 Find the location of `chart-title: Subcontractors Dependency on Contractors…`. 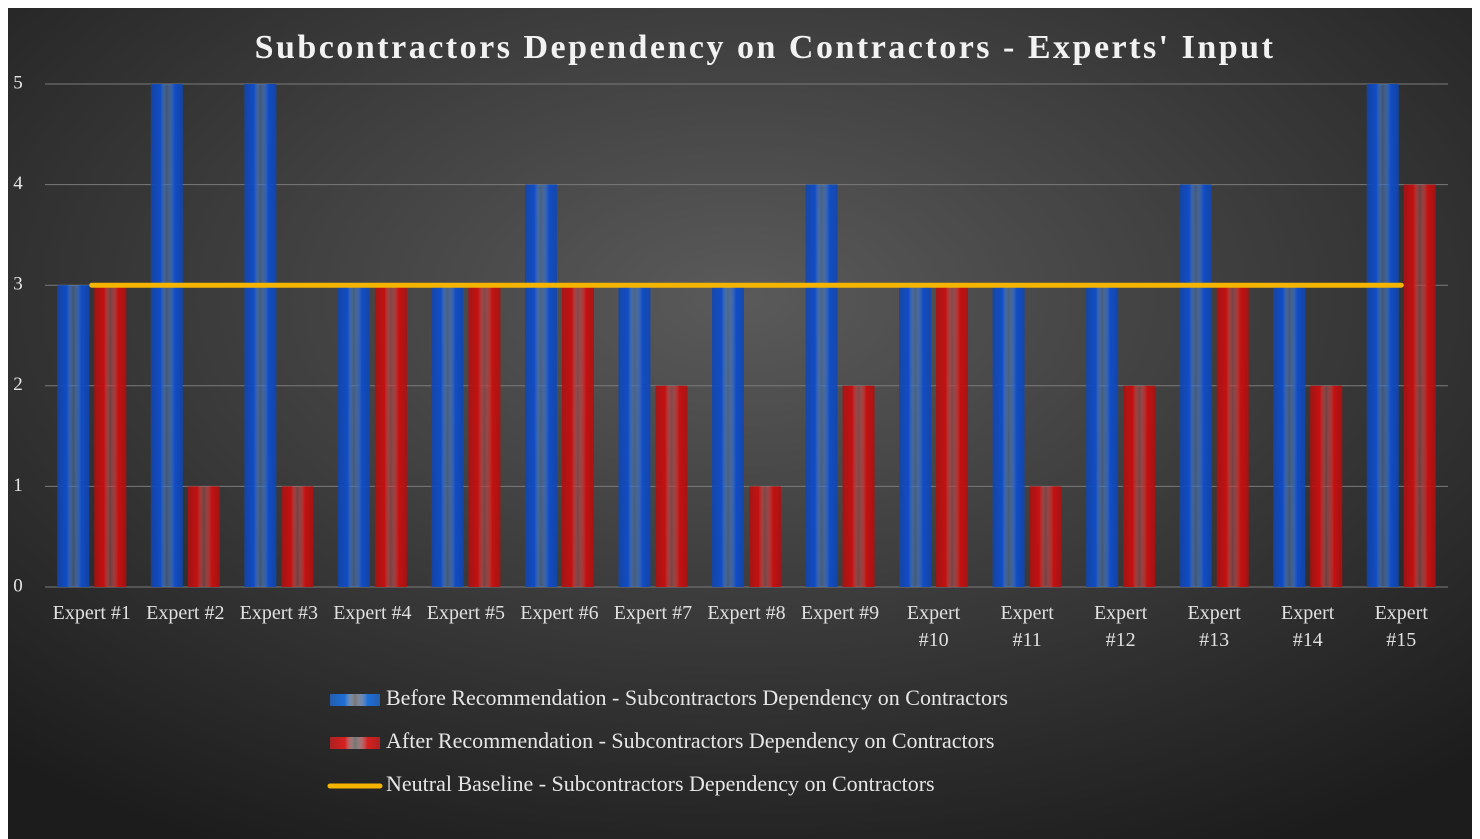

chart-title: Subcontractors Dependency on Contractors… is located at coordinates (765, 47).